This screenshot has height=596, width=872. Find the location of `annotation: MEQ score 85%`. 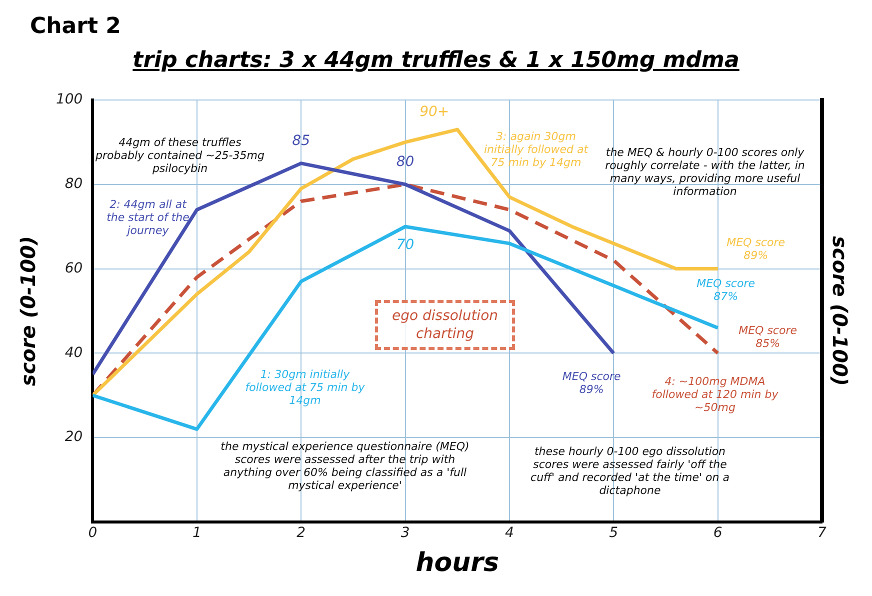

annotation: MEQ score 85% is located at coordinates (768, 337).